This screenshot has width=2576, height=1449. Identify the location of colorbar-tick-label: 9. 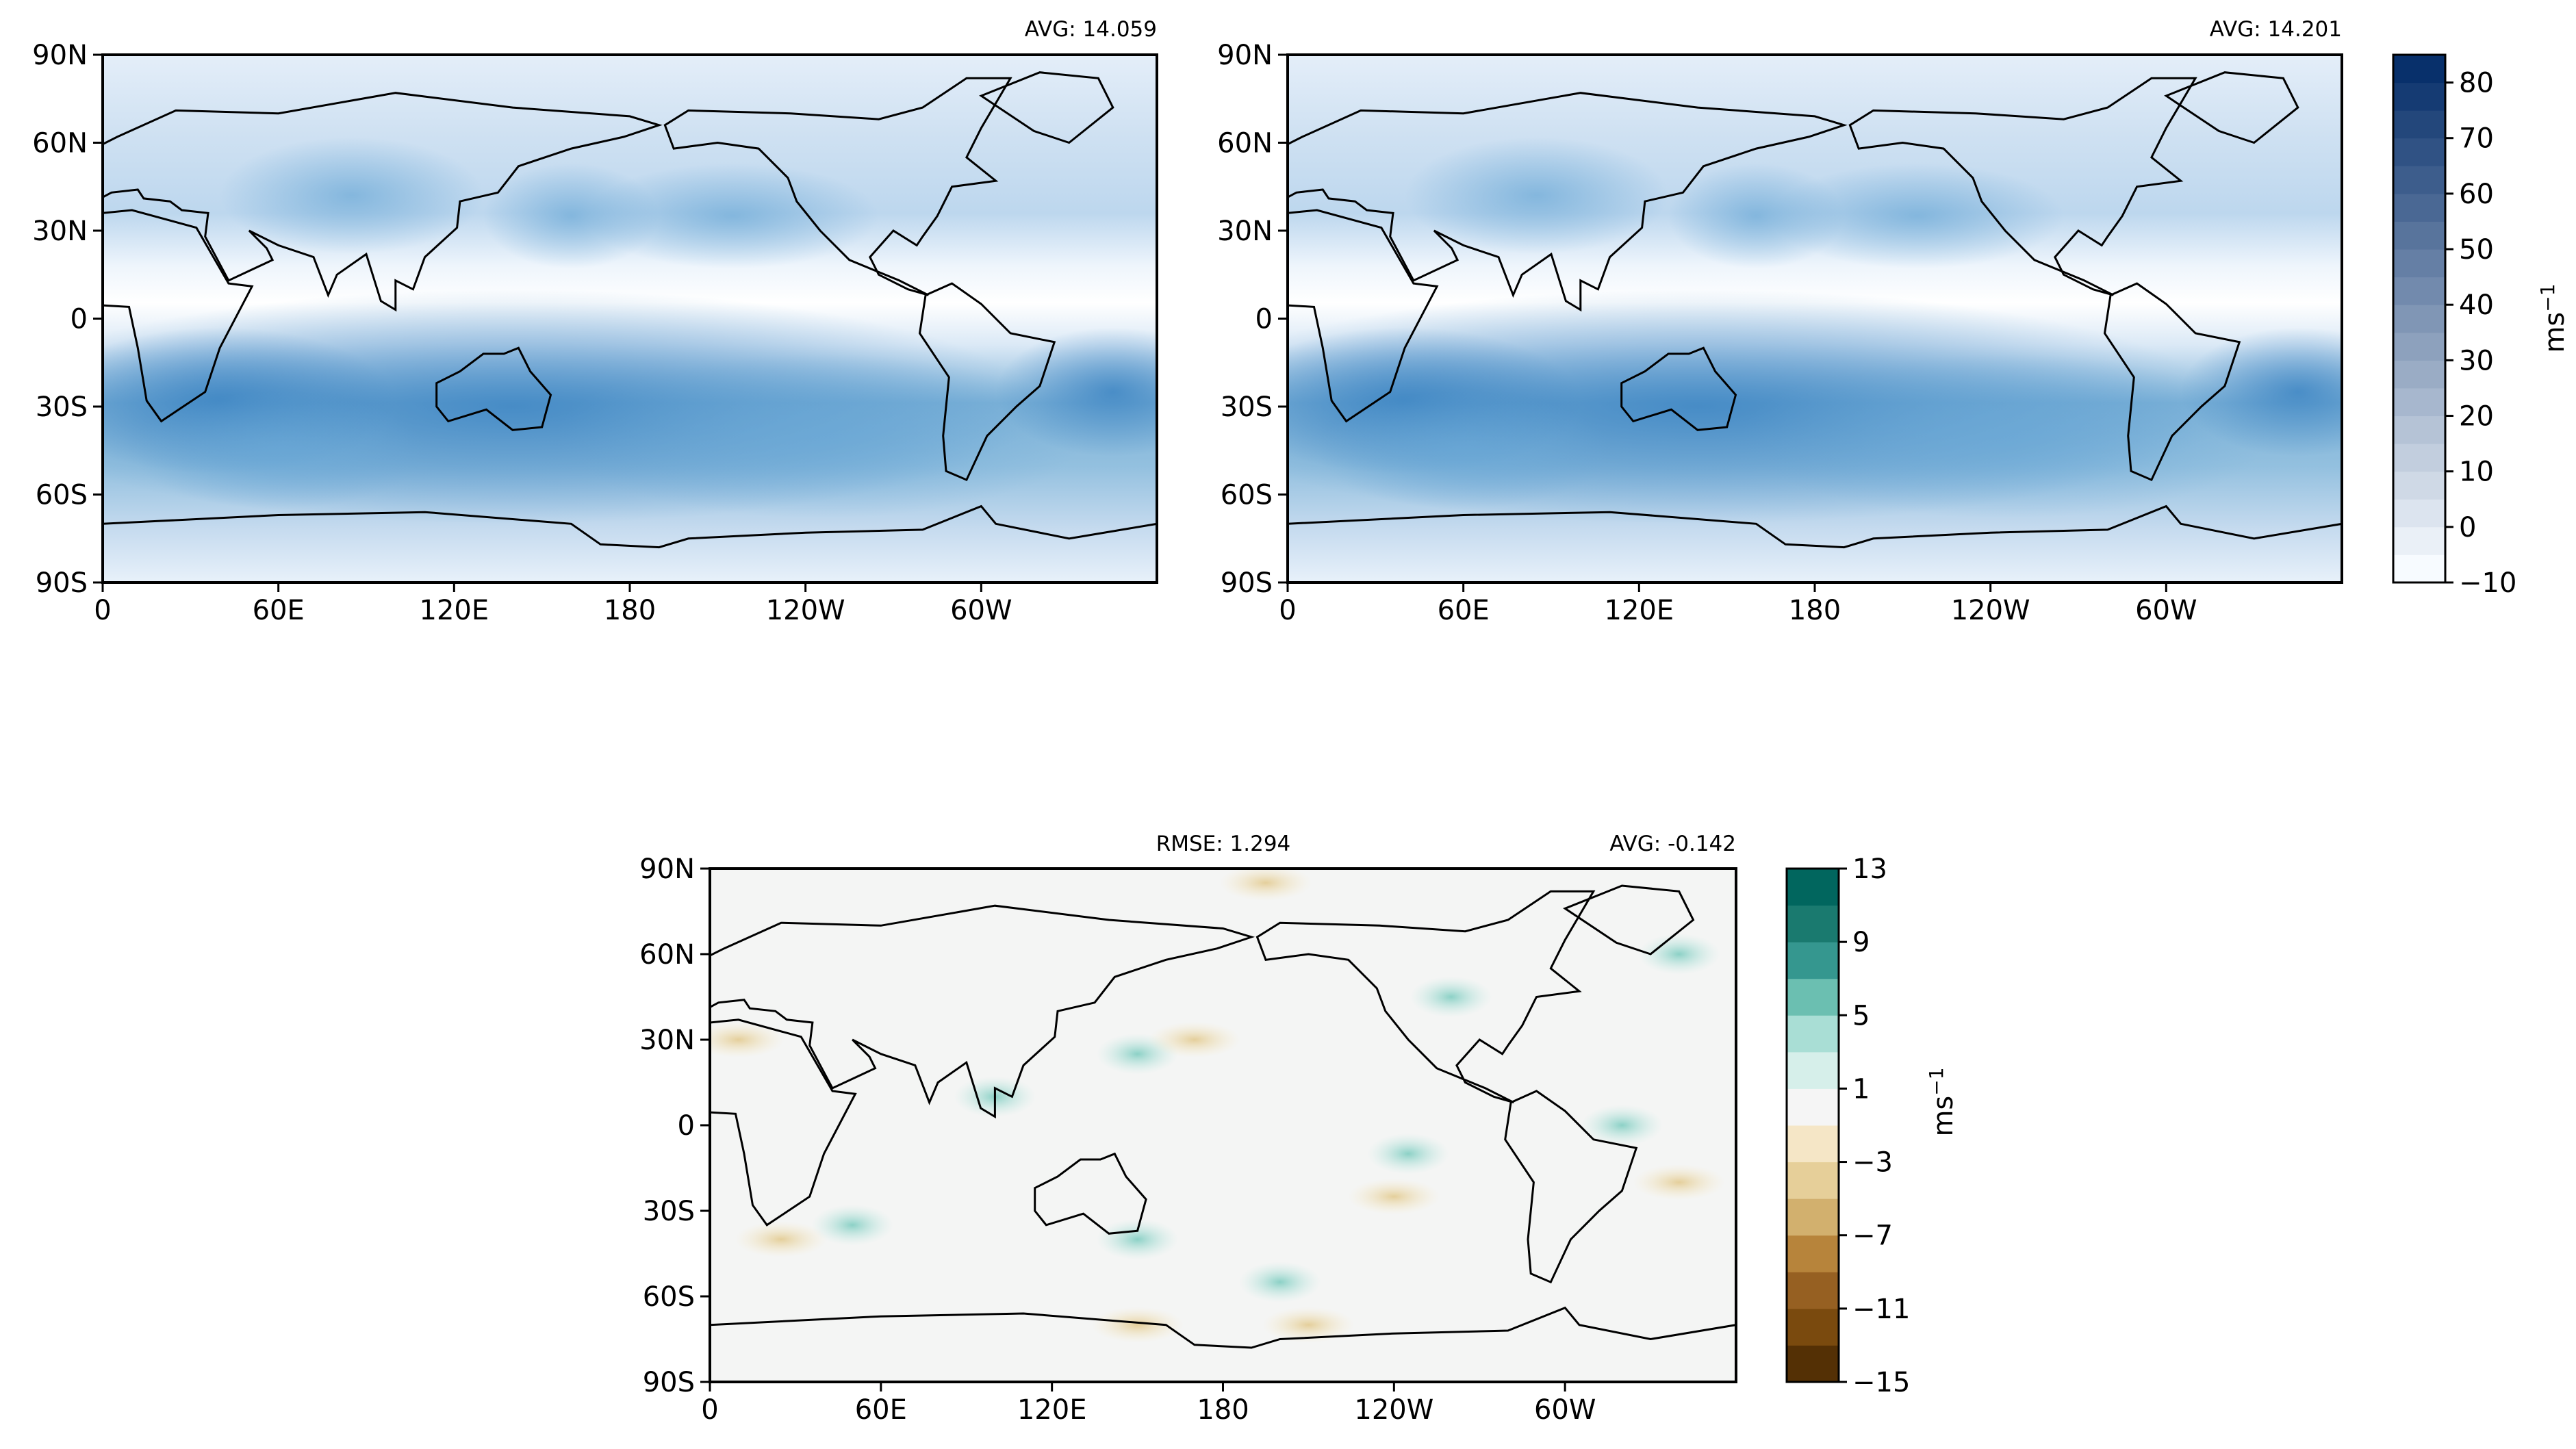
(1861, 942).